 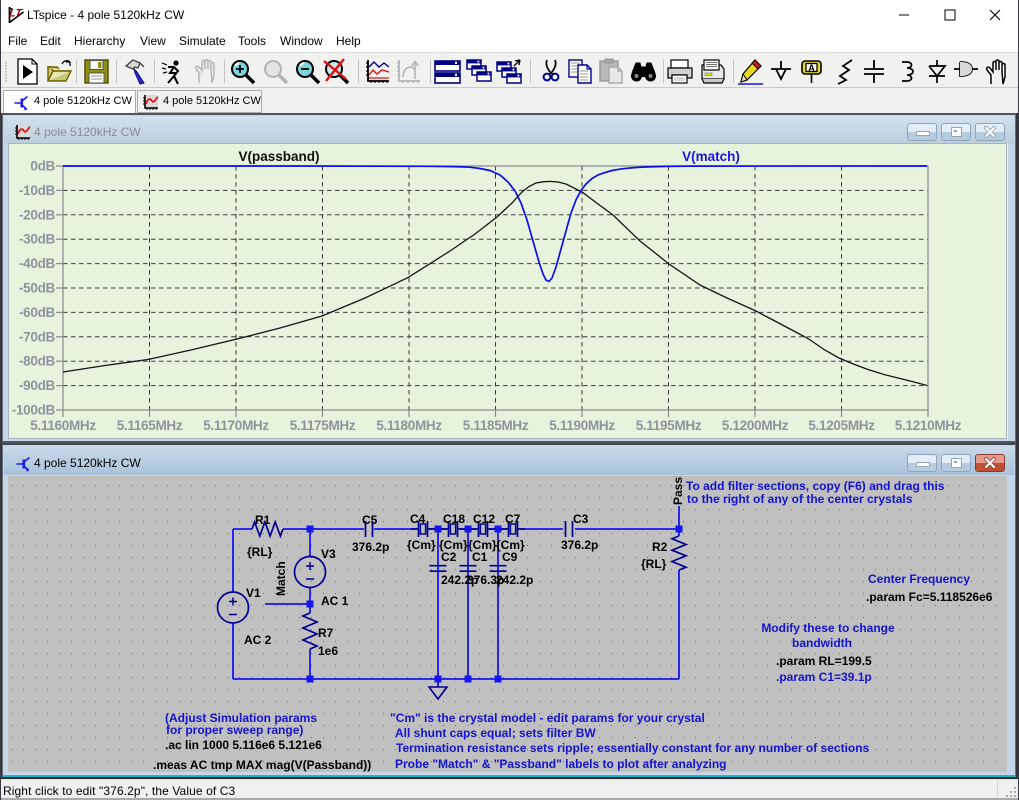 I want to click on svg-text: C2, so click(x=449, y=557).